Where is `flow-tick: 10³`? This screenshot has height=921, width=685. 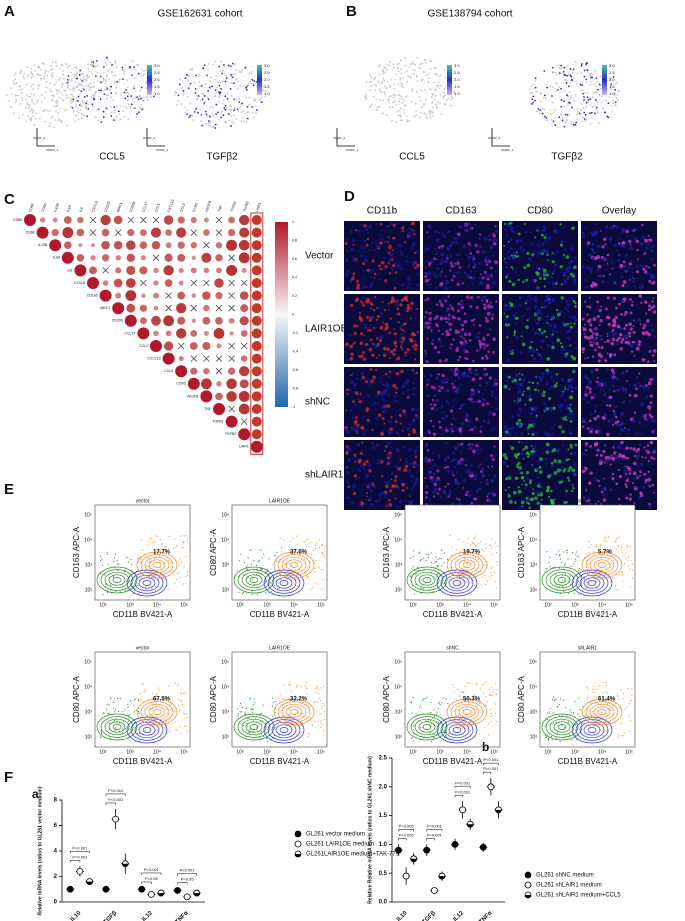
flow-tick: 10³ is located at coordinates (130, 605).